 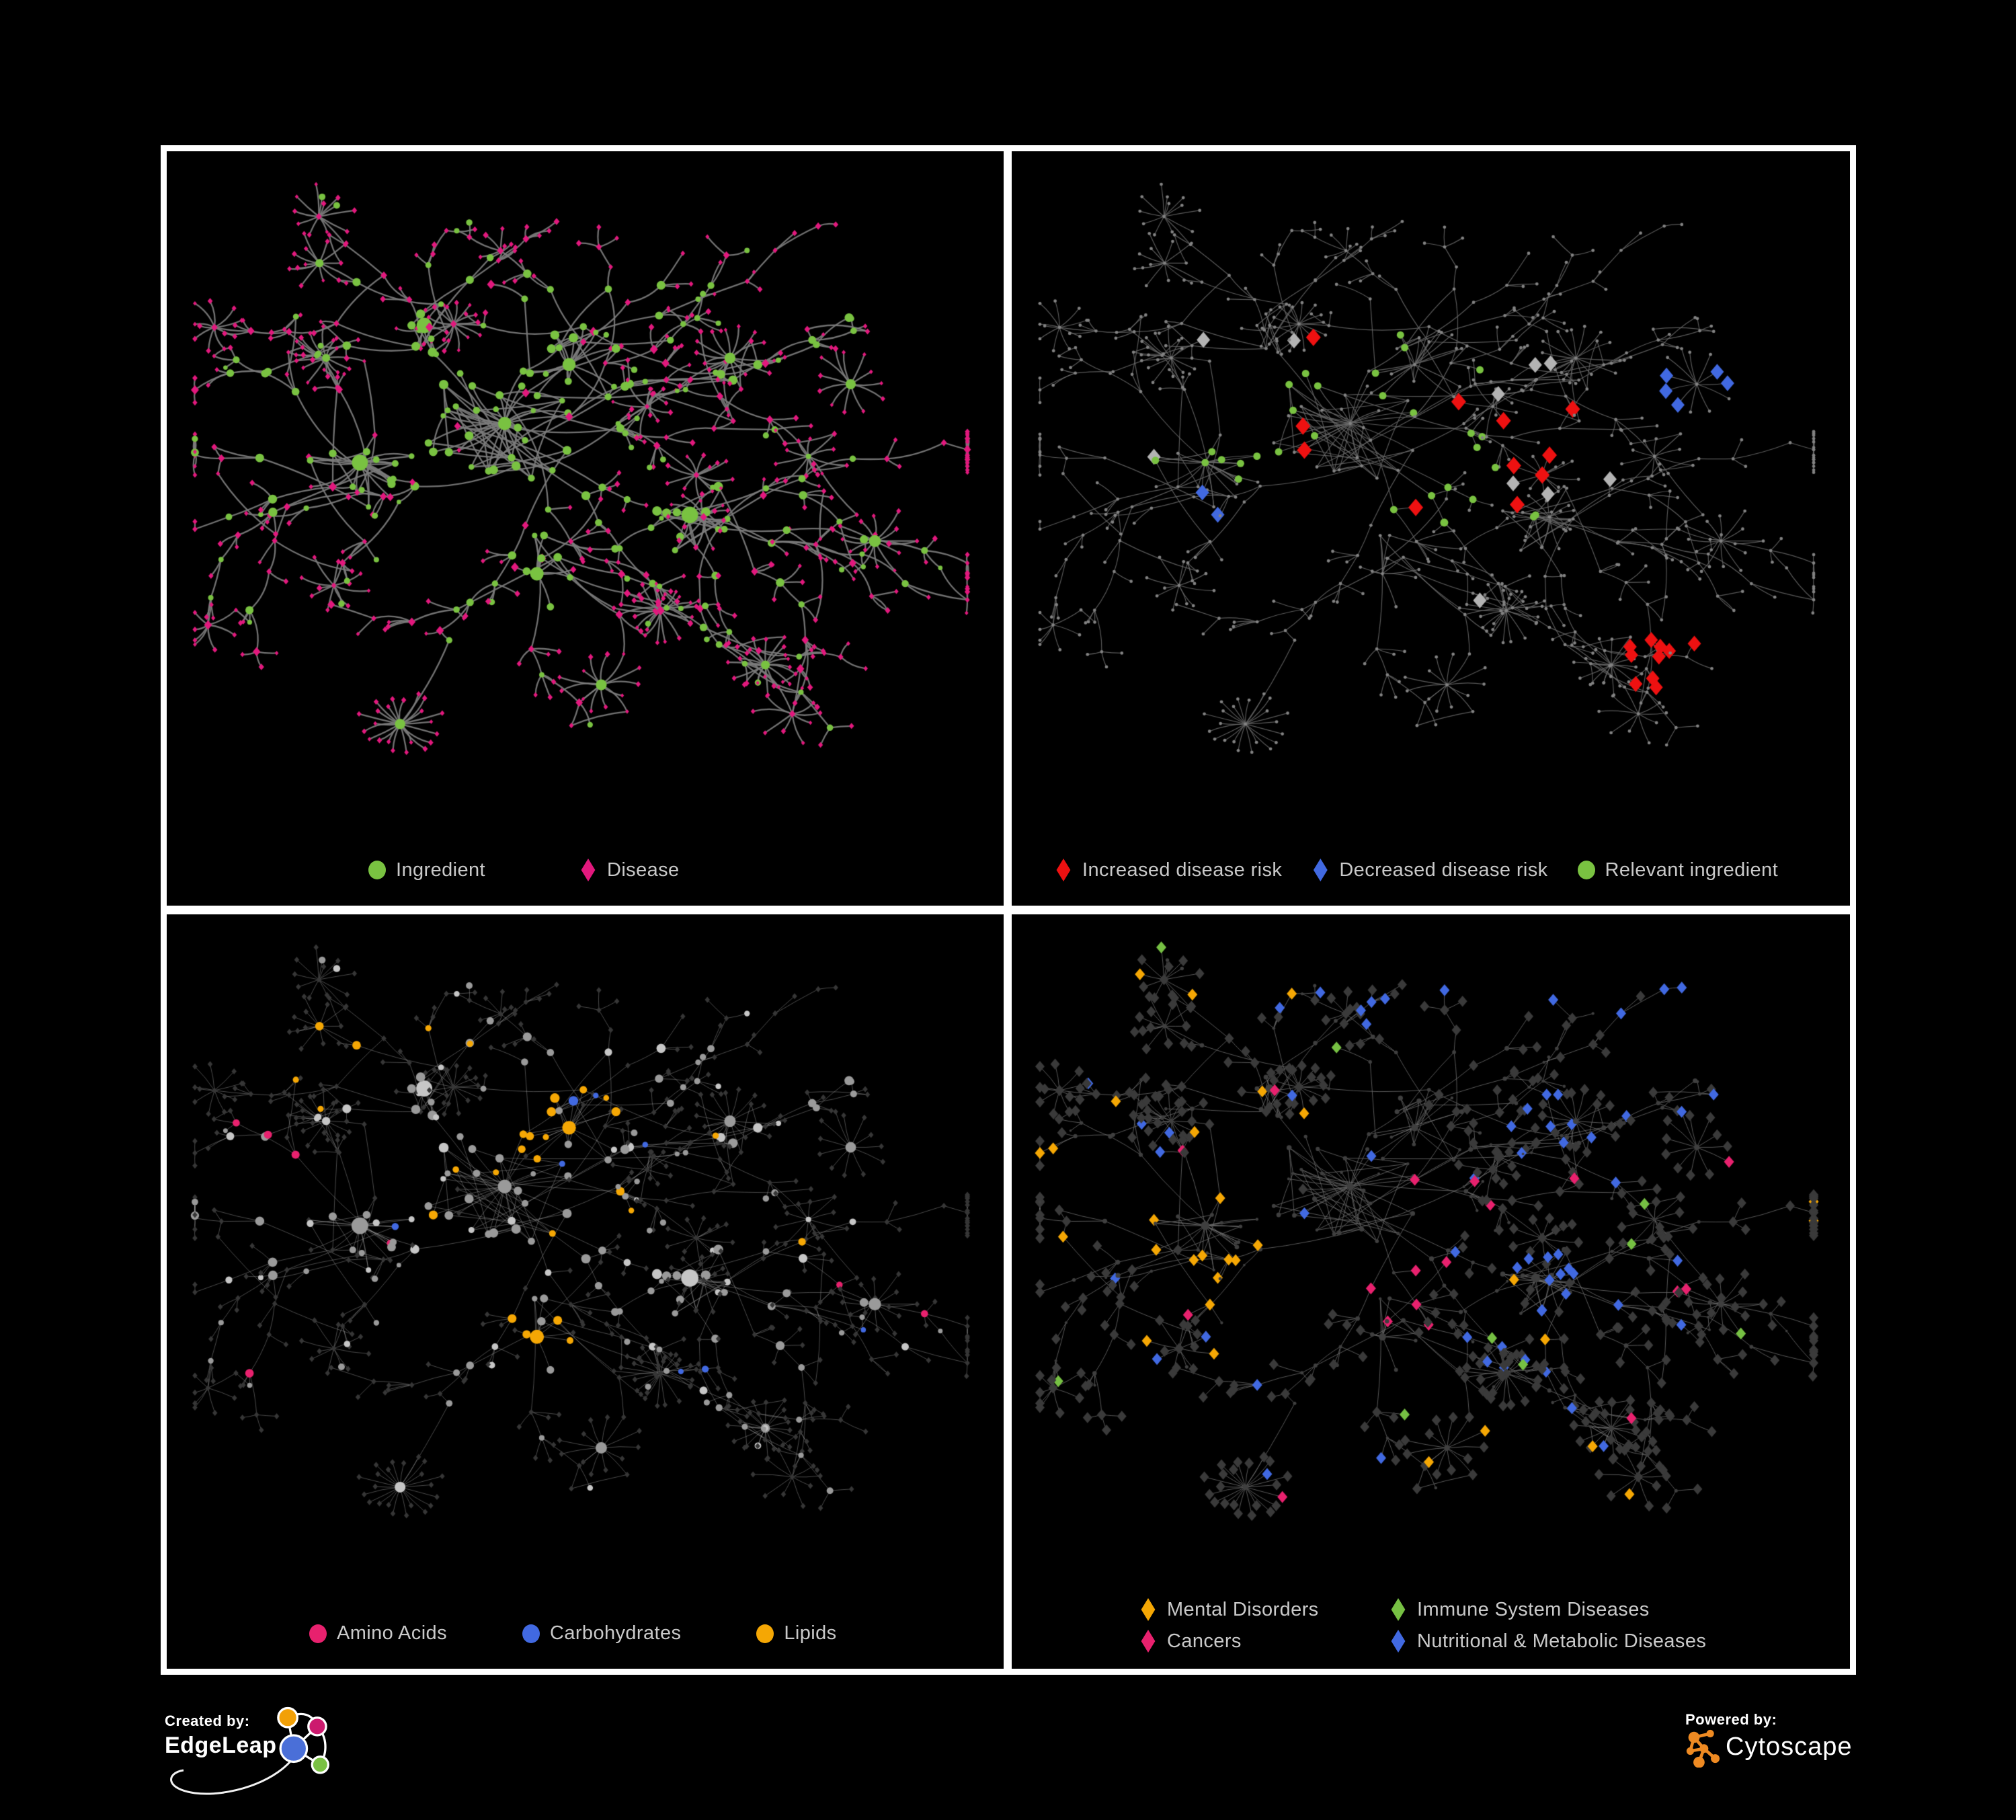 I want to click on legend-item-decreased-risk: Decreased disease risk, so click(x=1429, y=870).